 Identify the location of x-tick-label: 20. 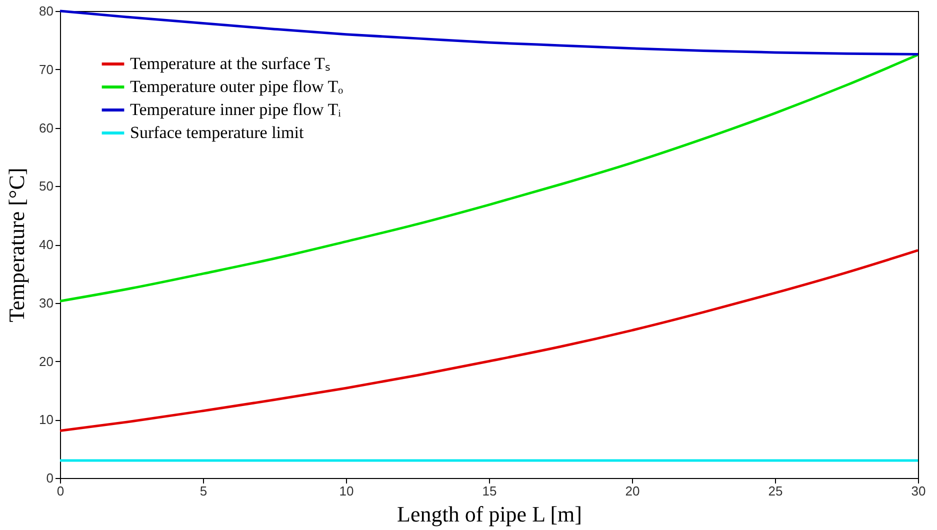
(632, 491).